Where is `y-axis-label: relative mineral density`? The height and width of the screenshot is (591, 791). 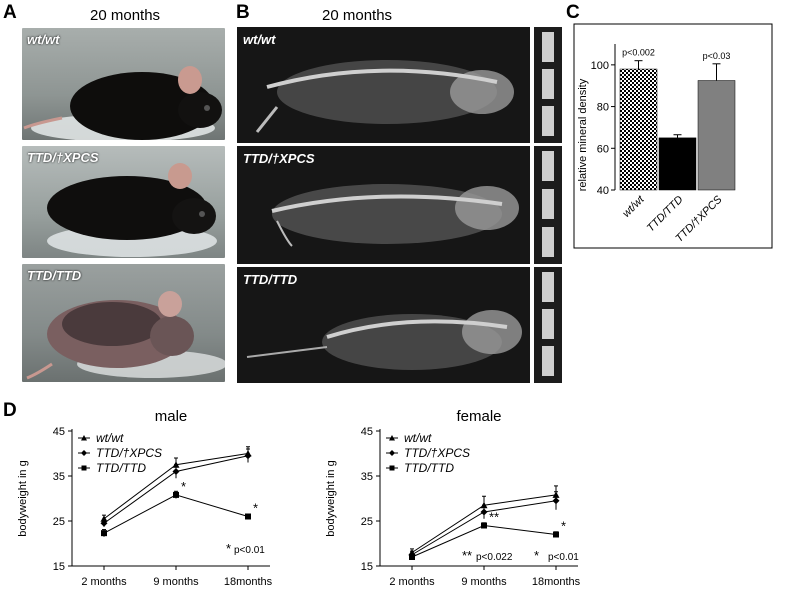
y-axis-label: relative mineral density is located at coordinates (583, 134).